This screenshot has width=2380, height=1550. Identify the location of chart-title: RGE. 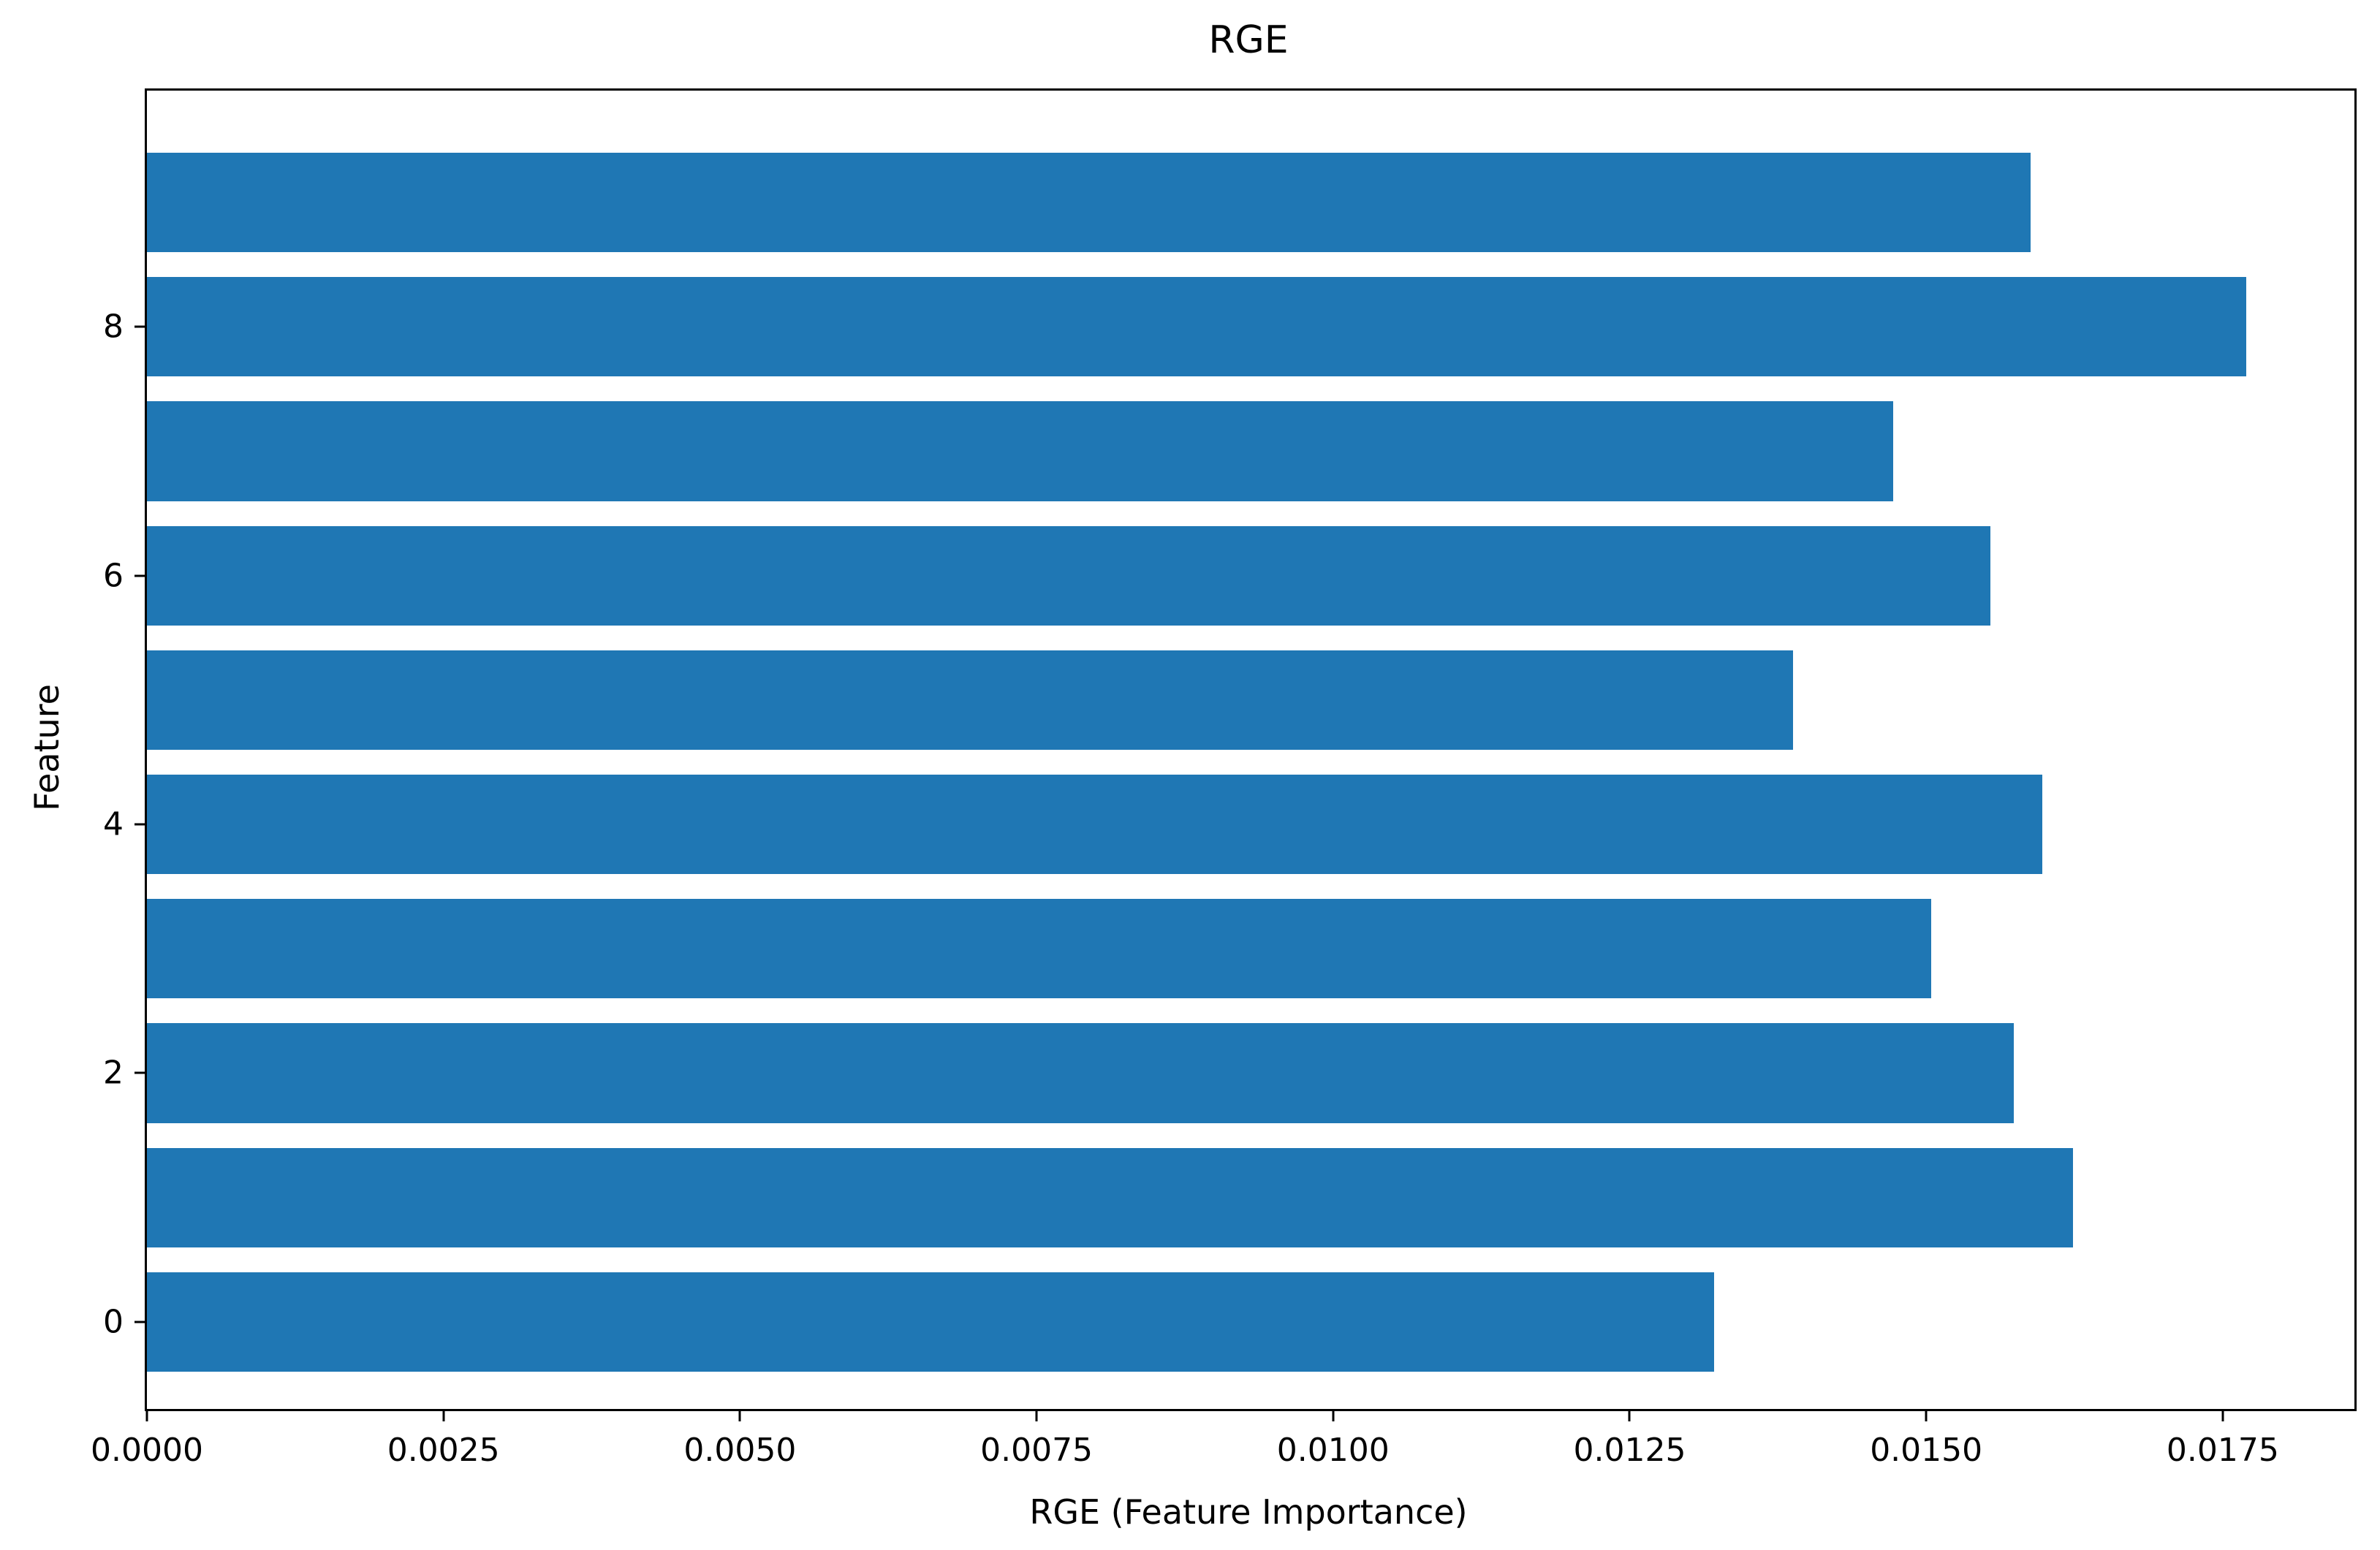
(1248, 40).